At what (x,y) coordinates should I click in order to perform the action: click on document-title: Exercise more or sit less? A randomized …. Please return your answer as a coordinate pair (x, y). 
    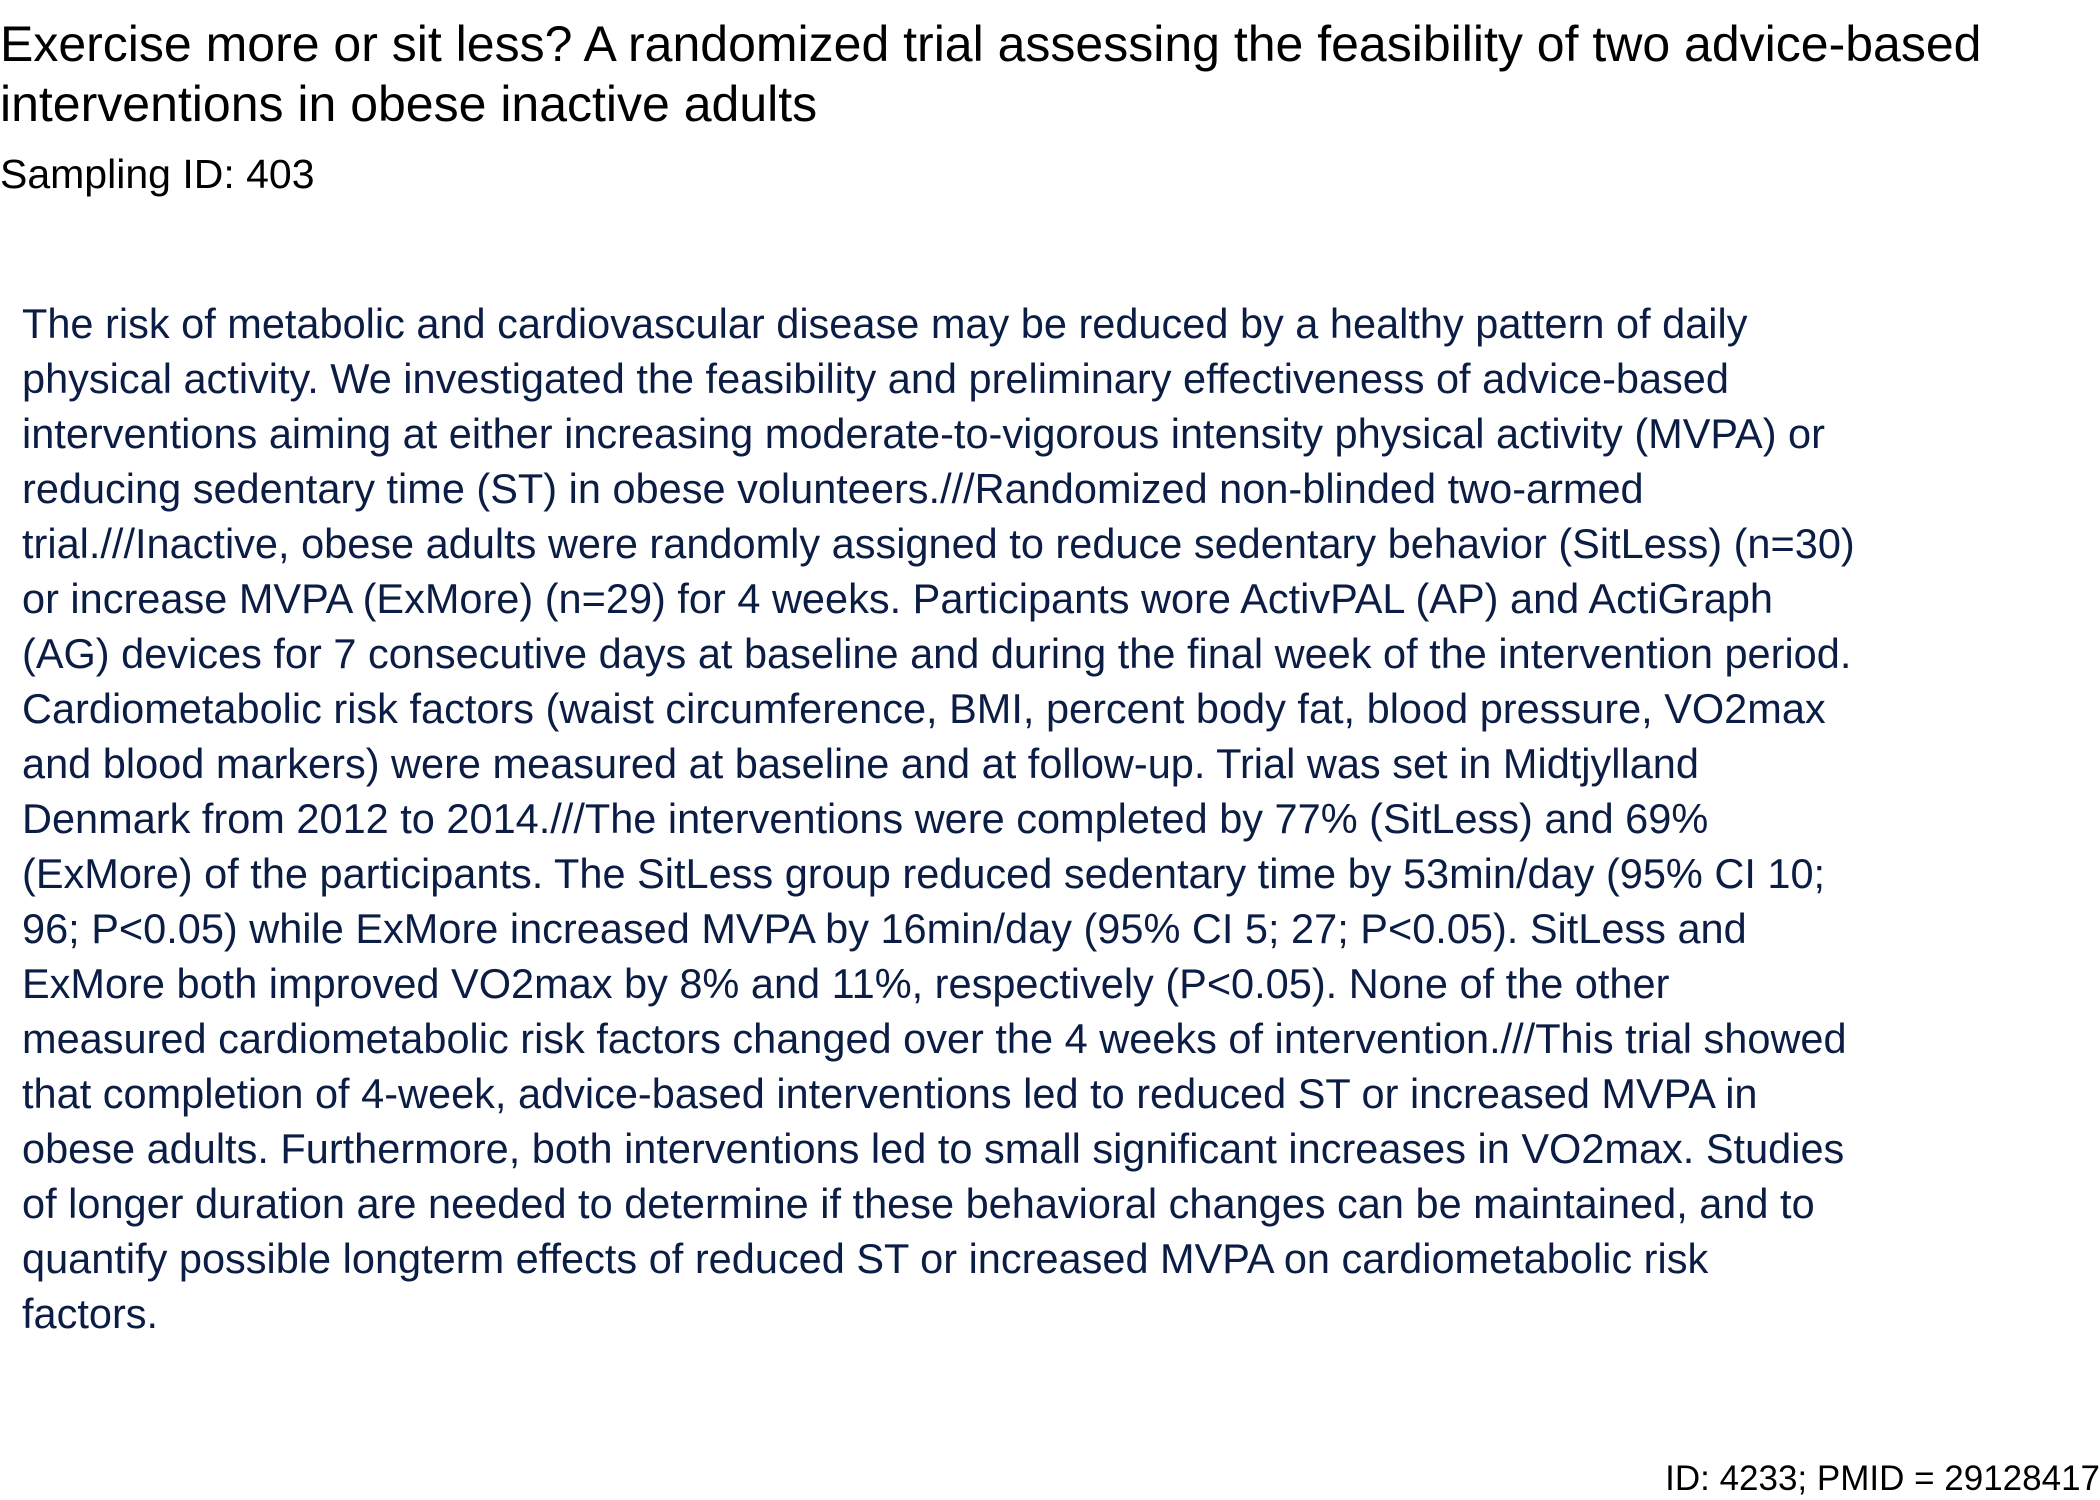
    Looking at the image, I should click on (991, 74).